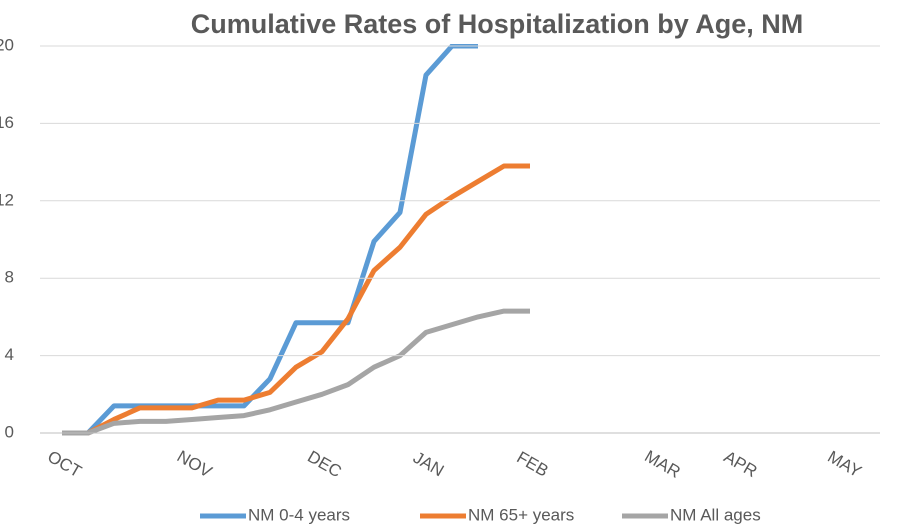 The image size is (899, 530). Describe the element at coordinates (662, 463) in the screenshot. I see `x-tick-label: MAR` at that location.